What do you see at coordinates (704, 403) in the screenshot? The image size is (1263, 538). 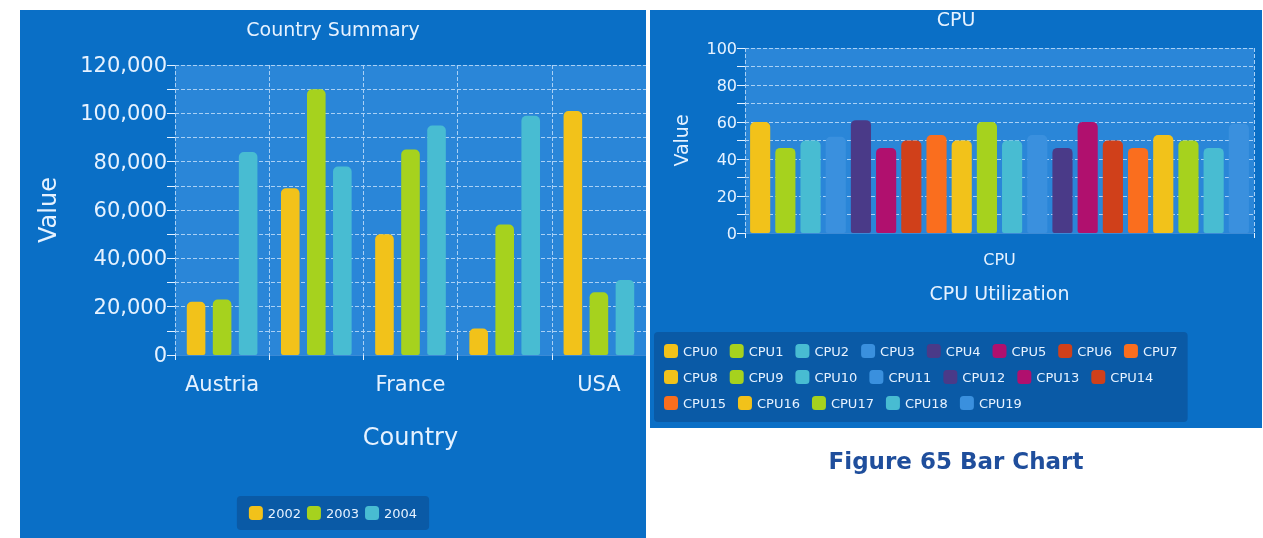 I see `legend-label: CPU15` at bounding box center [704, 403].